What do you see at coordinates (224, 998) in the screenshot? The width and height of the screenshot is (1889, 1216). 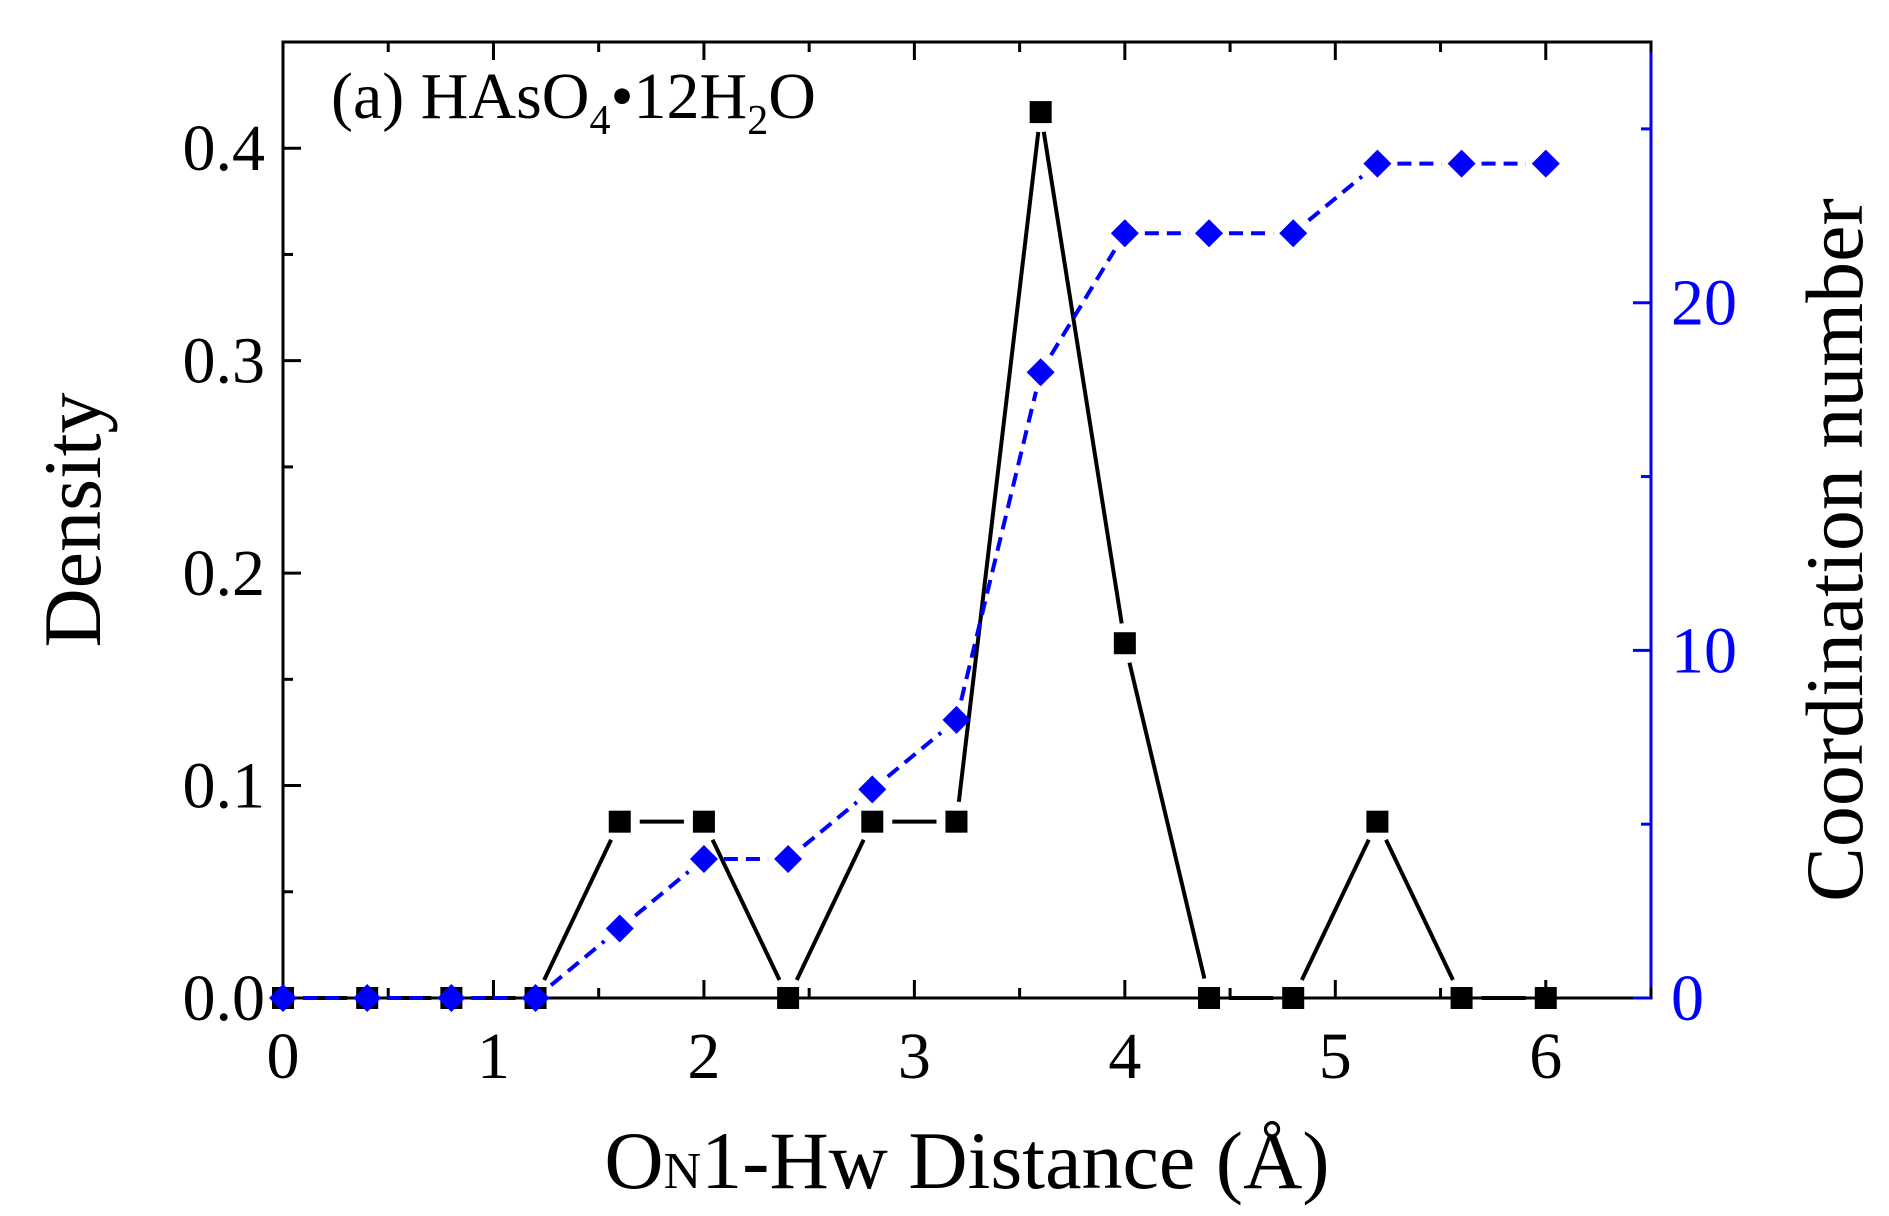 I see `y-tick-label: 0.0` at bounding box center [224, 998].